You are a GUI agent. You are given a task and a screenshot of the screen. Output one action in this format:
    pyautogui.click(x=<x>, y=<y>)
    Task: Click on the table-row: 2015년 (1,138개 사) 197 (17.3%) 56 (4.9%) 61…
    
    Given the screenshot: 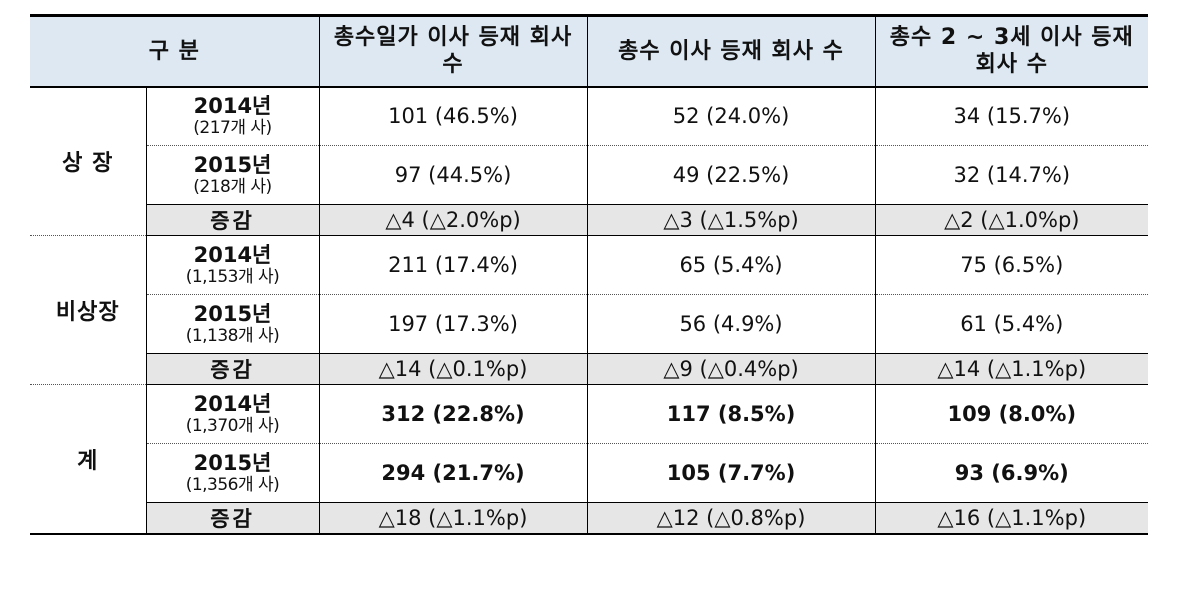 What is the action you would take?
    pyautogui.click(x=589, y=324)
    